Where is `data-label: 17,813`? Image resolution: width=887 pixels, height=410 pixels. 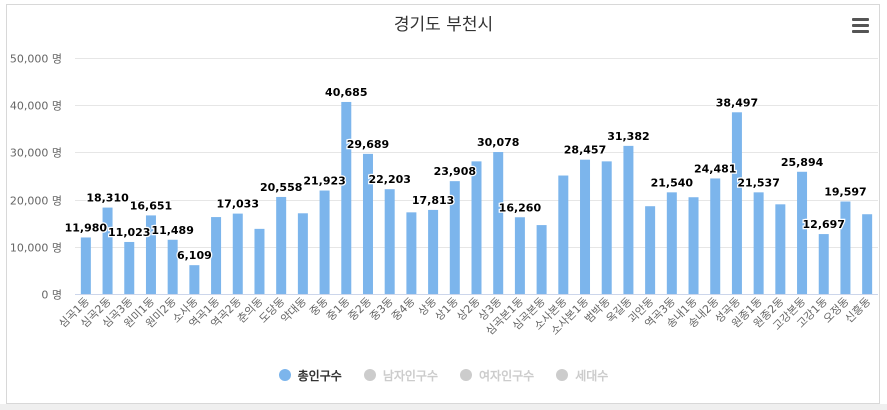 data-label: 17,813 is located at coordinates (433, 200).